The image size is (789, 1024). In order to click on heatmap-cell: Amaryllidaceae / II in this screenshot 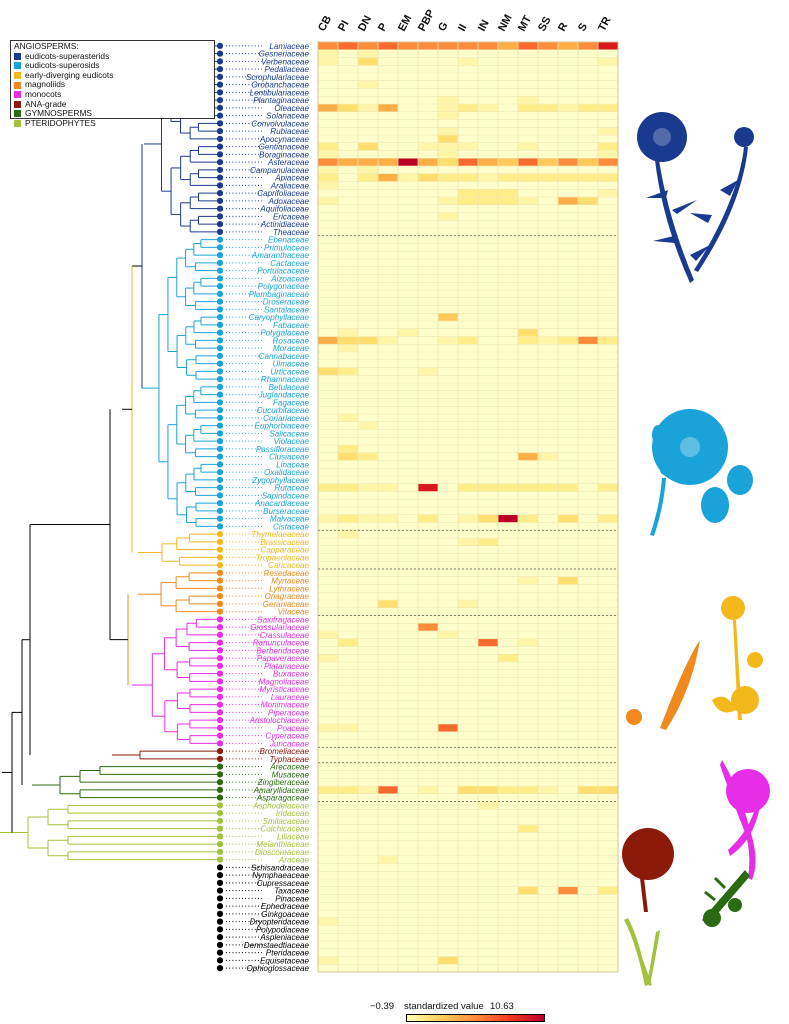, I will do `click(468, 790)`.